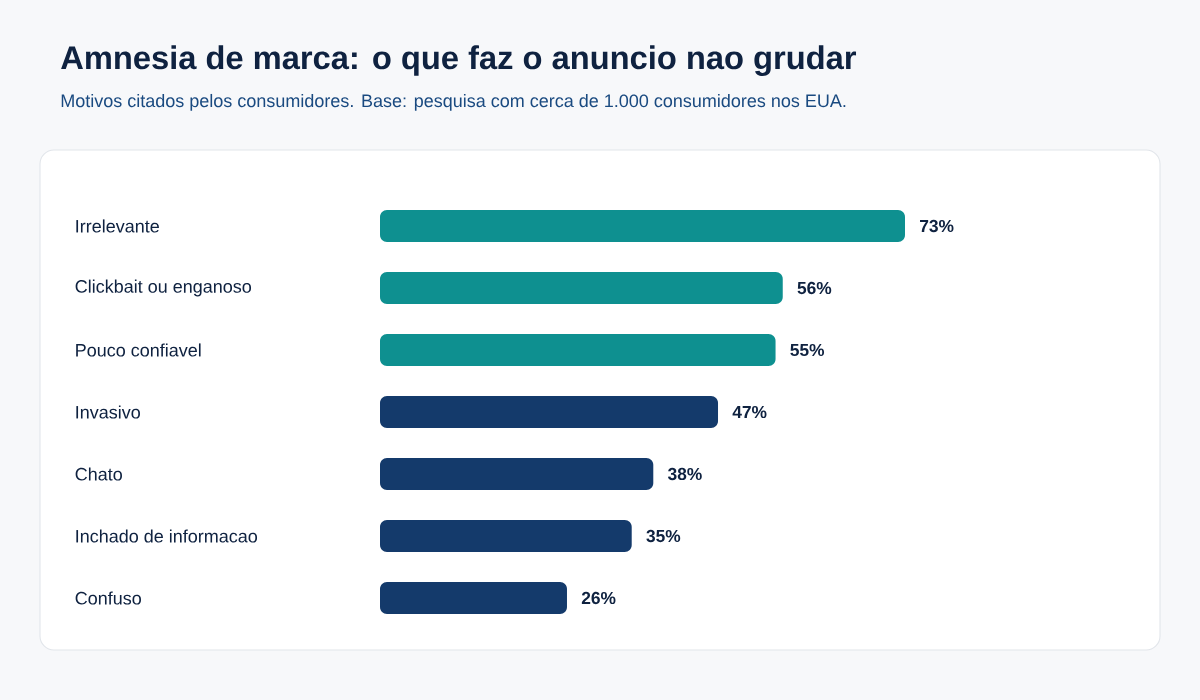 The height and width of the screenshot is (700, 1200). I want to click on data-label: 73%, so click(937, 226).